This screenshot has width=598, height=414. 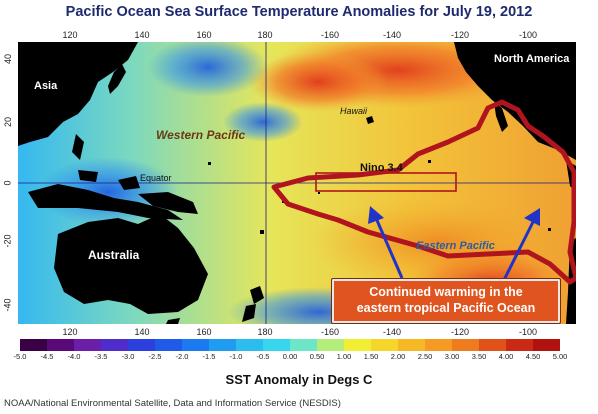 What do you see at coordinates (371, 356) in the screenshot?
I see `colorbar-tick-label: 1.50` at bounding box center [371, 356].